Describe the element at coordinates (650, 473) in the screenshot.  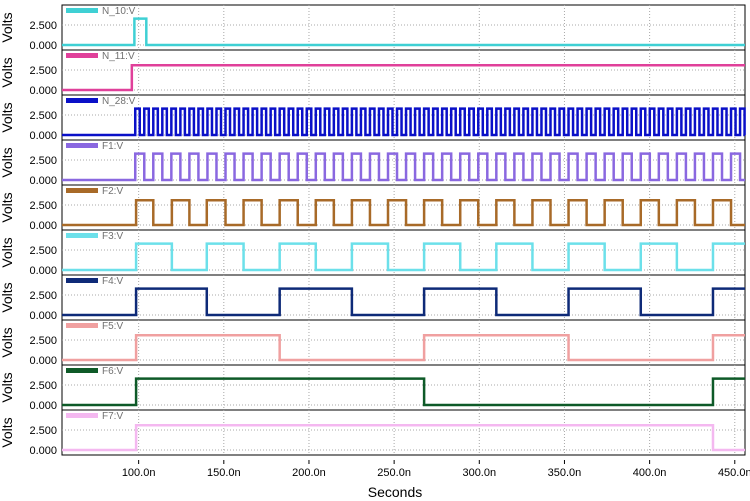
I see `x-tick-label: 400.0n` at that location.